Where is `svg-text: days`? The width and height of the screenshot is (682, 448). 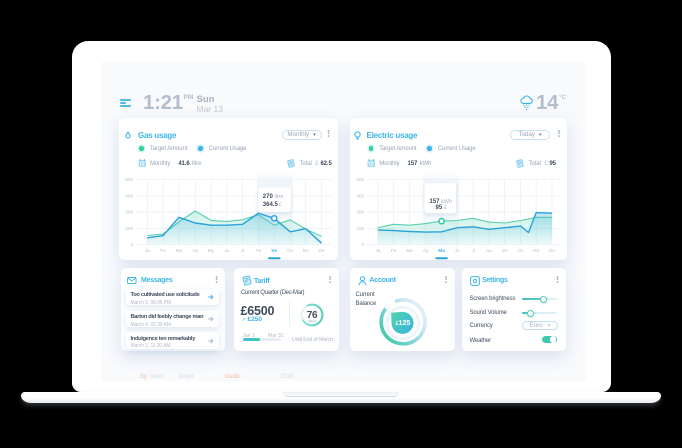 svg-text: days is located at coordinates (311, 320).